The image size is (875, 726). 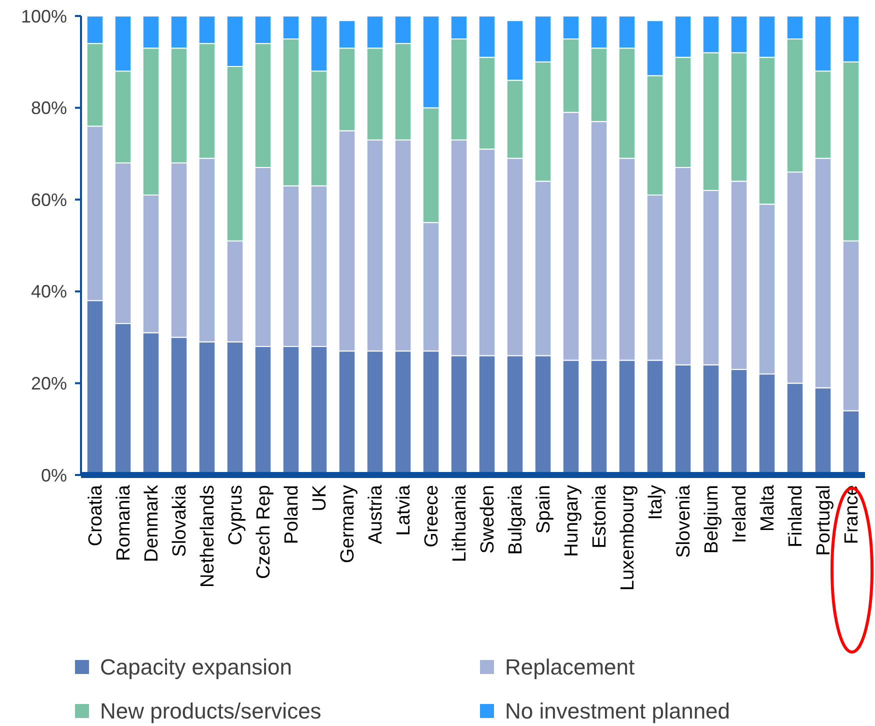 I want to click on x-tick-label: UK, so click(x=320, y=498).